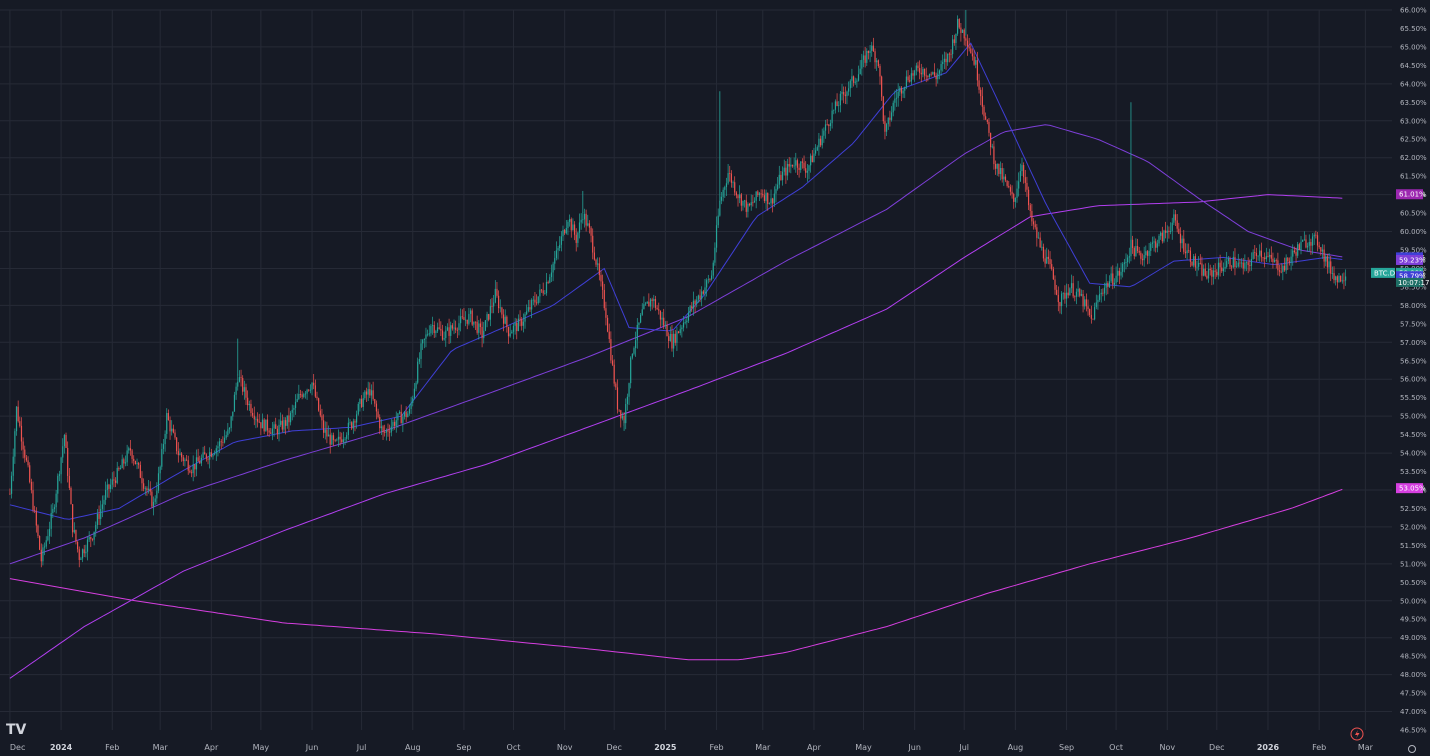 The width and height of the screenshot is (1430, 756). I want to click on countdown-tag: 10:07:17, so click(1412, 282).